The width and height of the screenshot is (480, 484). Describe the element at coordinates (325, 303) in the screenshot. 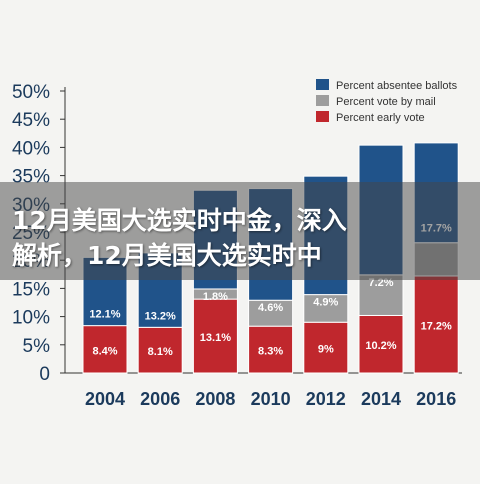

I see `data-label-2012-1: 4.9%` at that location.